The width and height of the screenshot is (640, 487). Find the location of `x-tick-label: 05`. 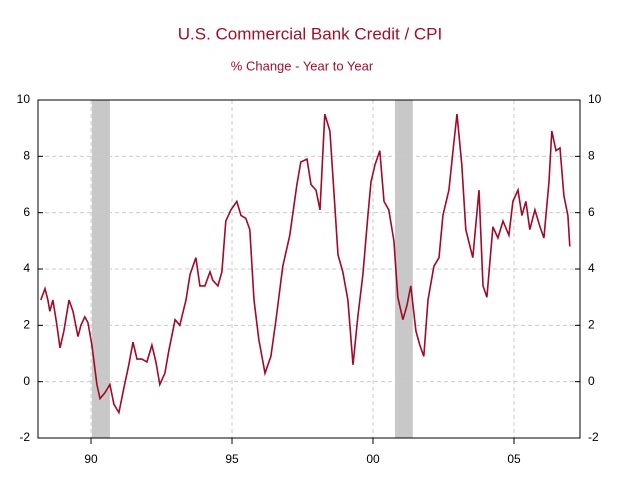

x-tick-label: 05 is located at coordinates (514, 459).